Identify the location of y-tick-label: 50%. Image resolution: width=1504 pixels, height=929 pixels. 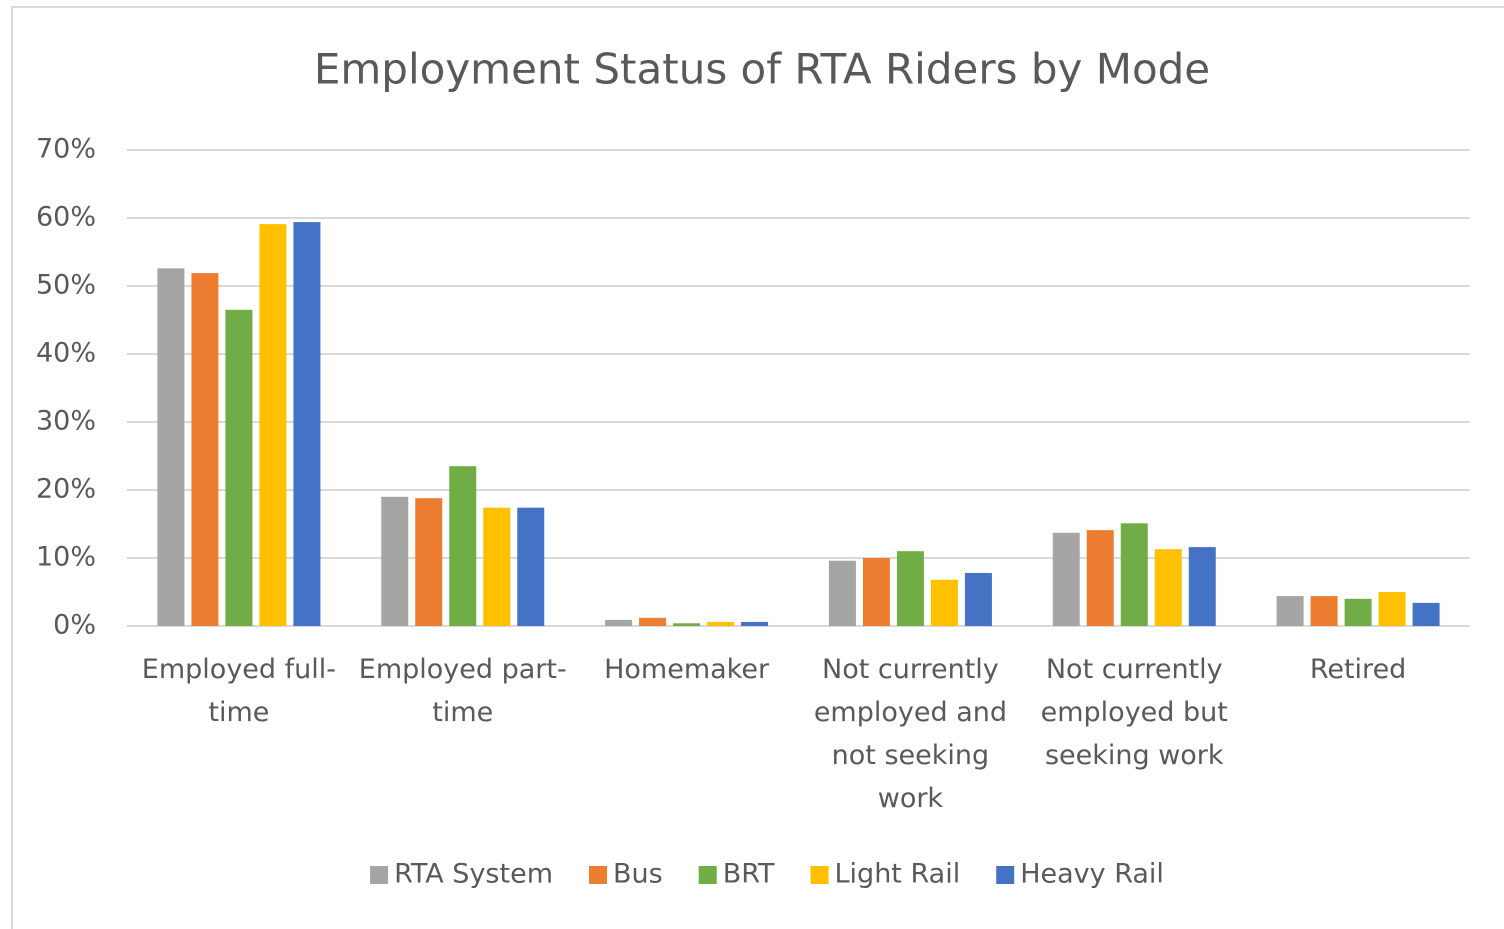
(66, 285).